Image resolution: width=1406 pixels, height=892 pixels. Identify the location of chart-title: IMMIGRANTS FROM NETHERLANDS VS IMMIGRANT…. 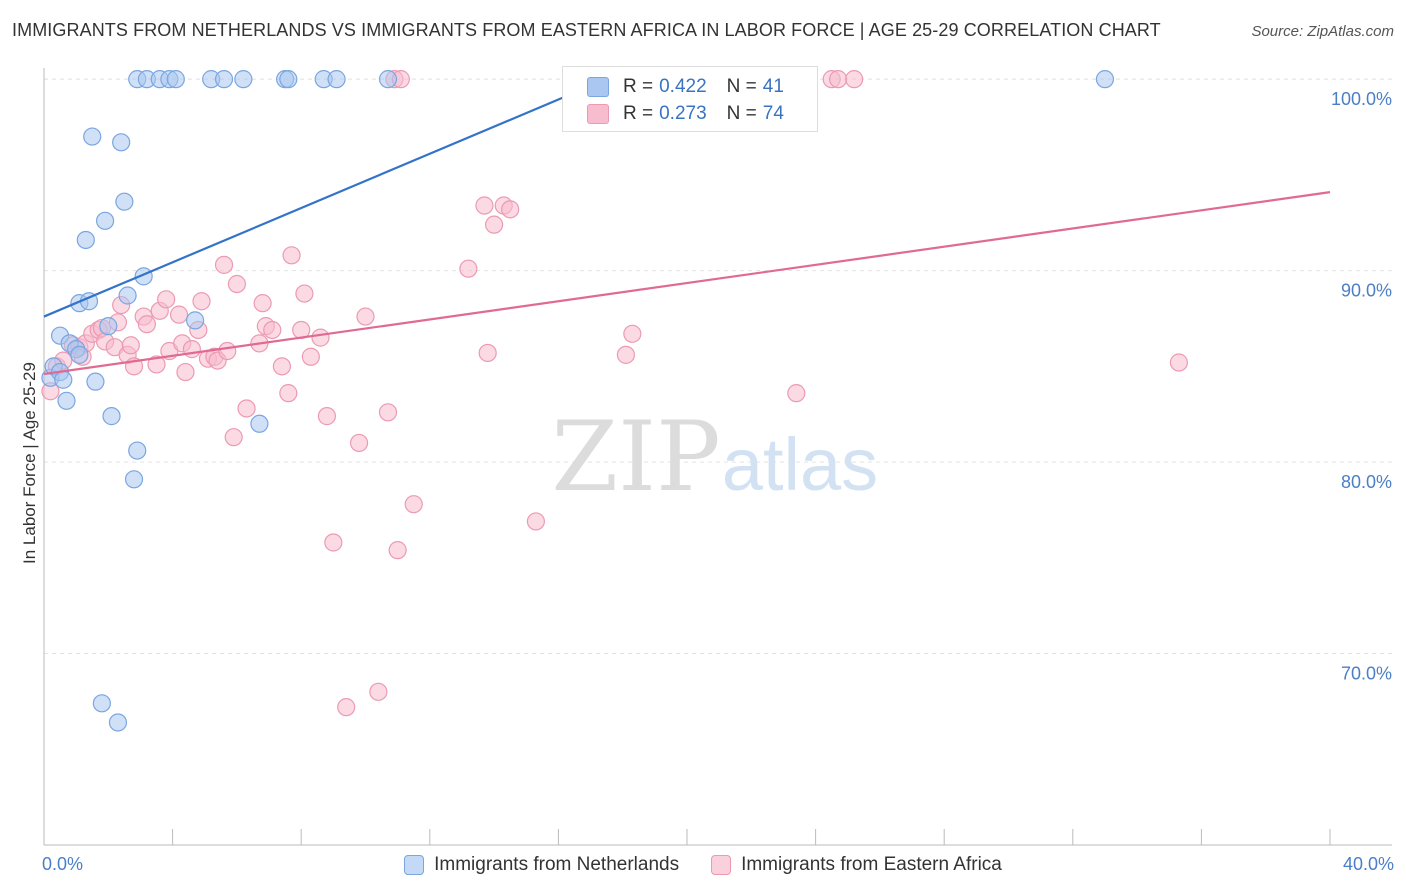
(586, 30).